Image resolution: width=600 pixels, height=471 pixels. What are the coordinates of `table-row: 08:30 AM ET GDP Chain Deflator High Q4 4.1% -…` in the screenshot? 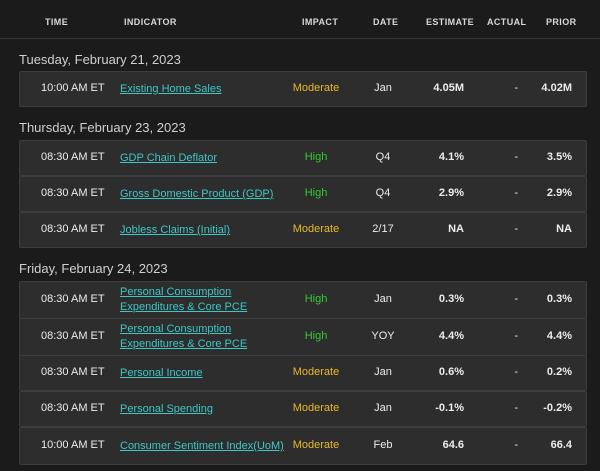 It's located at (303, 158).